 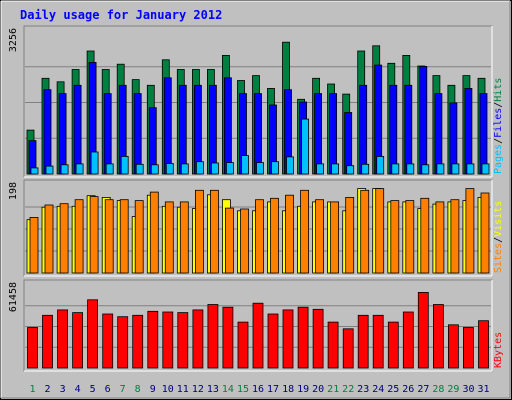 What do you see at coordinates (498, 240) in the screenshot?
I see `legend-visits-1: /` at bounding box center [498, 240].